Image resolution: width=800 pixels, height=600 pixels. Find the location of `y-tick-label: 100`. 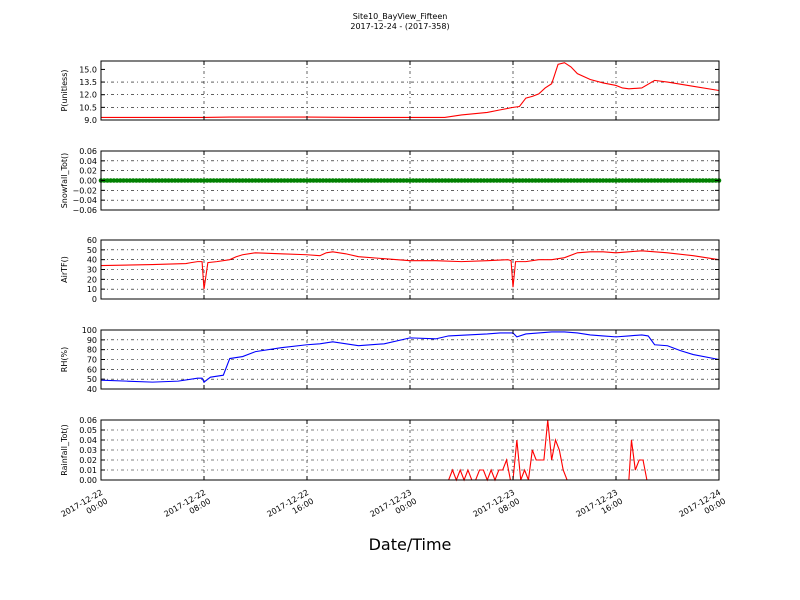

y-tick-label: 100 is located at coordinates (89, 330).